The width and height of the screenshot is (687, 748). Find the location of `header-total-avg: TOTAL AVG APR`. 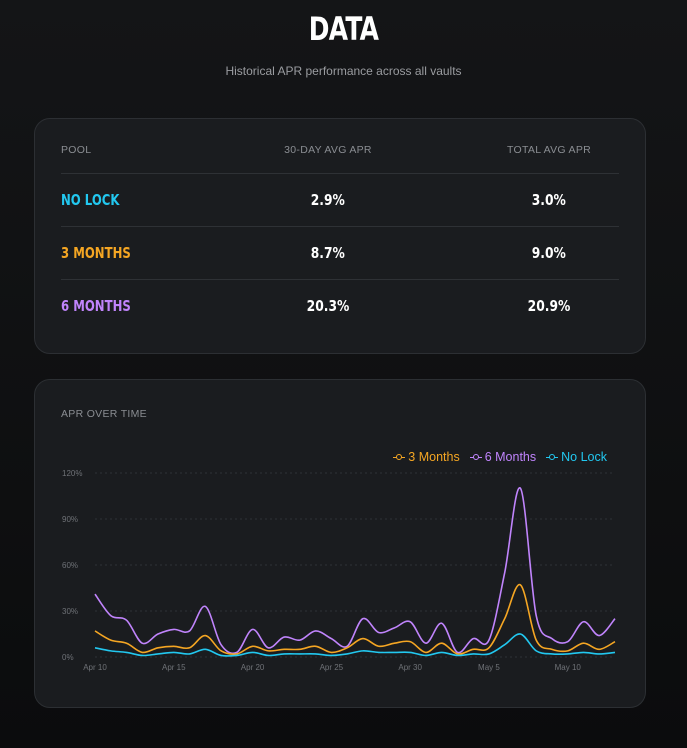

header-total-avg: TOTAL AVG APR is located at coordinates (549, 150).